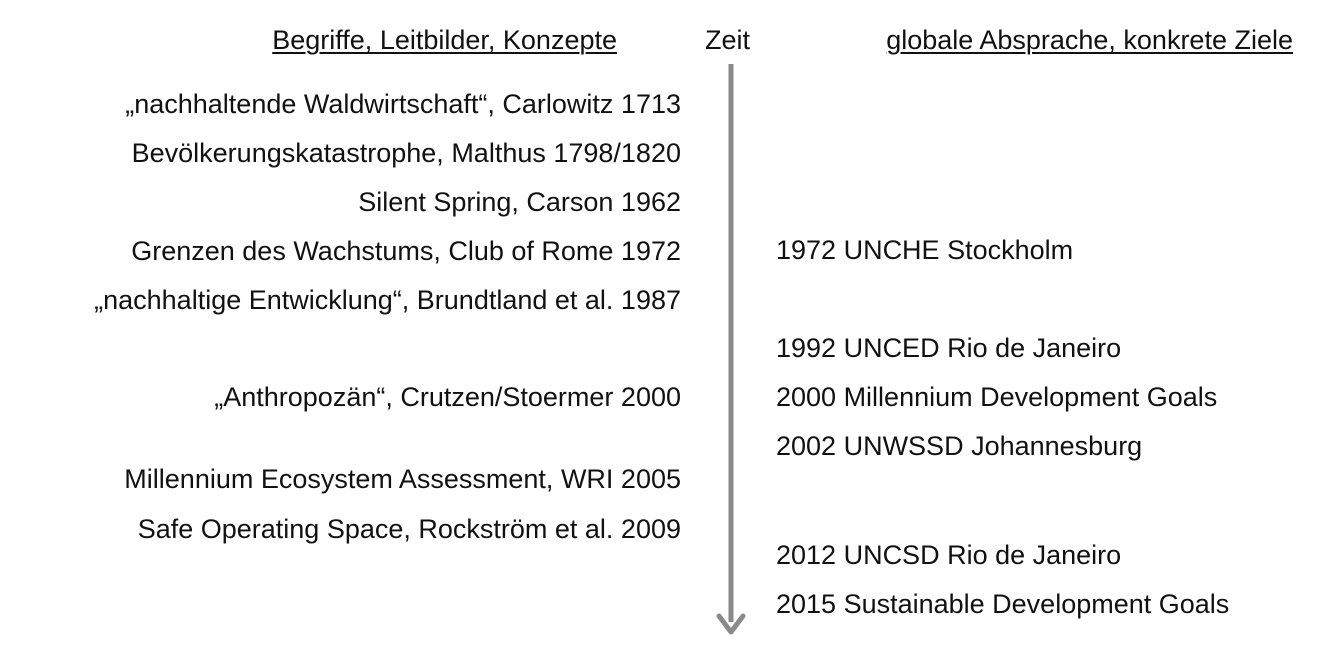 This screenshot has height=662, width=1323. What do you see at coordinates (925, 250) in the screenshot?
I see `agreement-item: 1972 UNCHE Stockholm` at bounding box center [925, 250].